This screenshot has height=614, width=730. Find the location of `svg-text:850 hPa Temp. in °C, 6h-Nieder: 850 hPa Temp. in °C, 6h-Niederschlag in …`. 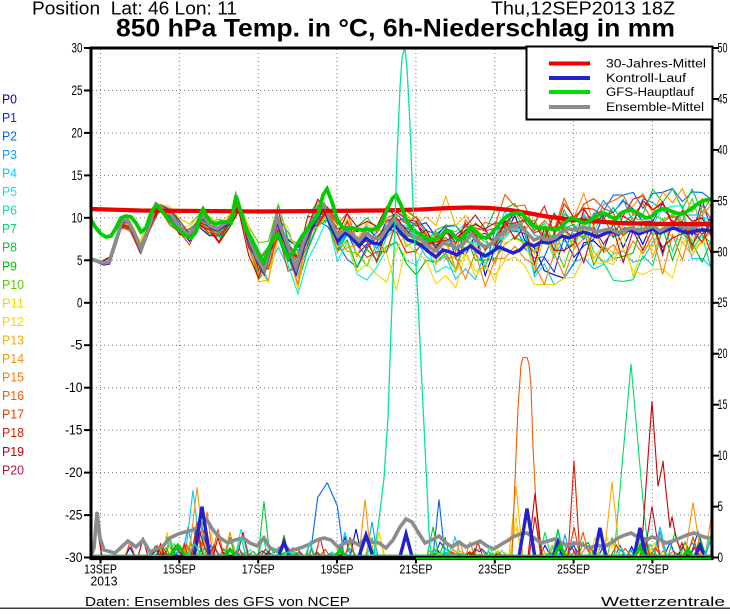

svg-text:850 hPa Temp. in °C, 6h-Nieder: 850 hPa Temp. in °C, 6h-Niederschlag in … is located at coordinates (395, 29).